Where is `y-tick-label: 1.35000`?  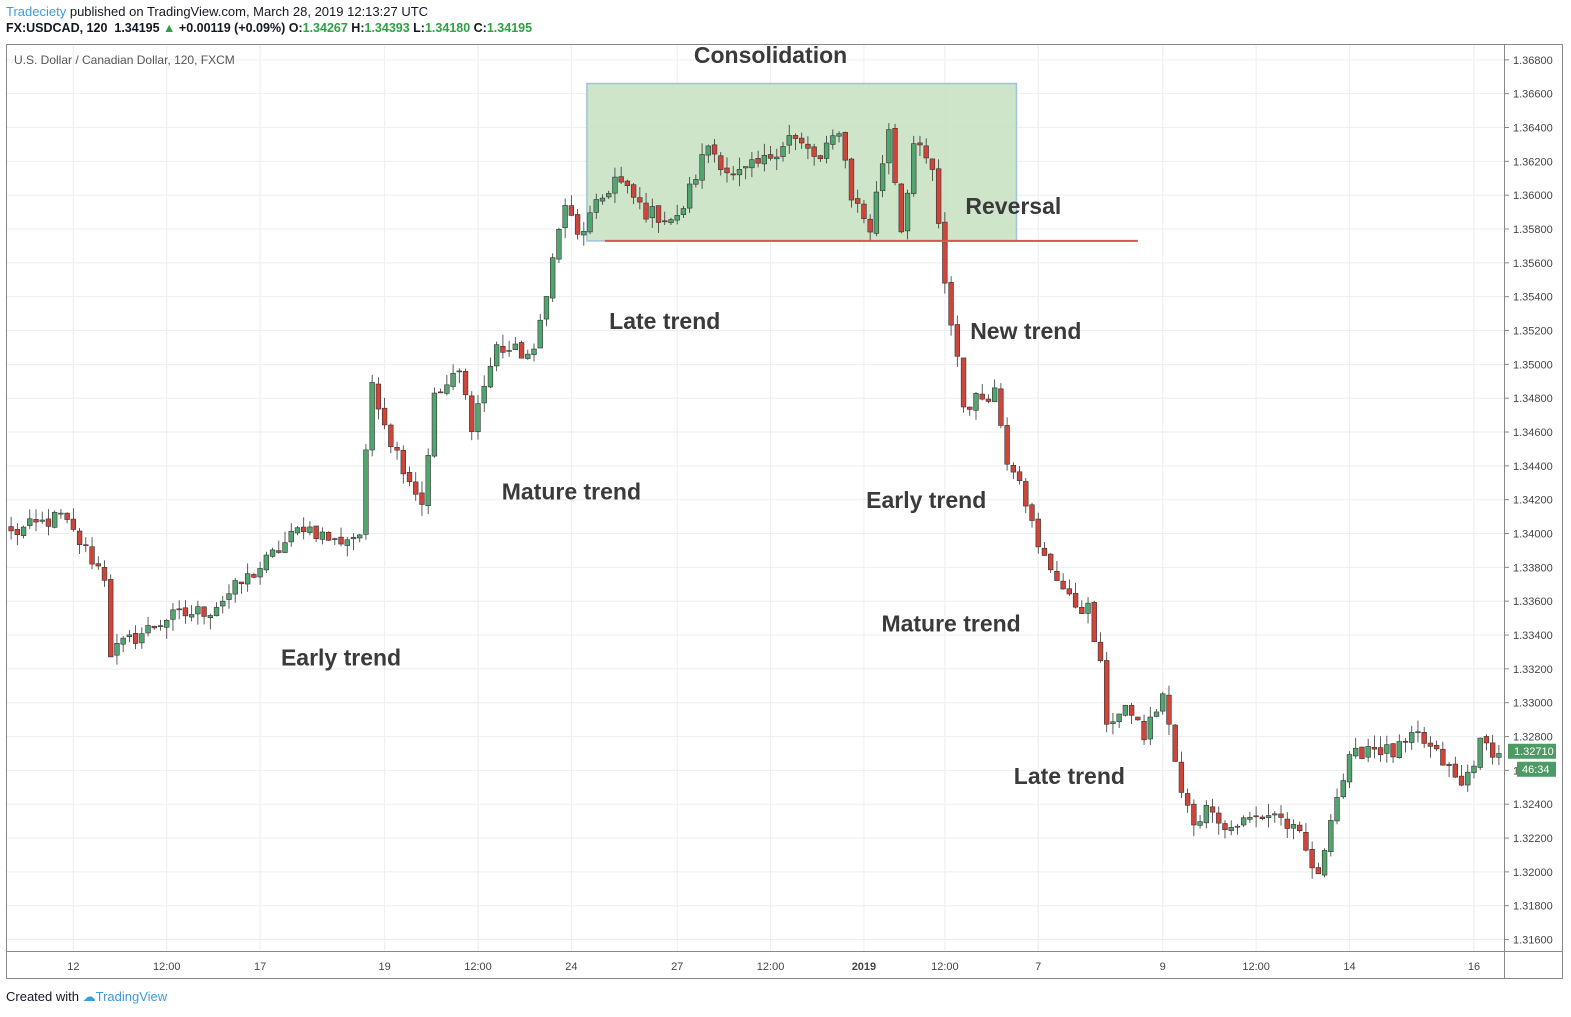
y-tick-label: 1.35000 is located at coordinates (1533, 365).